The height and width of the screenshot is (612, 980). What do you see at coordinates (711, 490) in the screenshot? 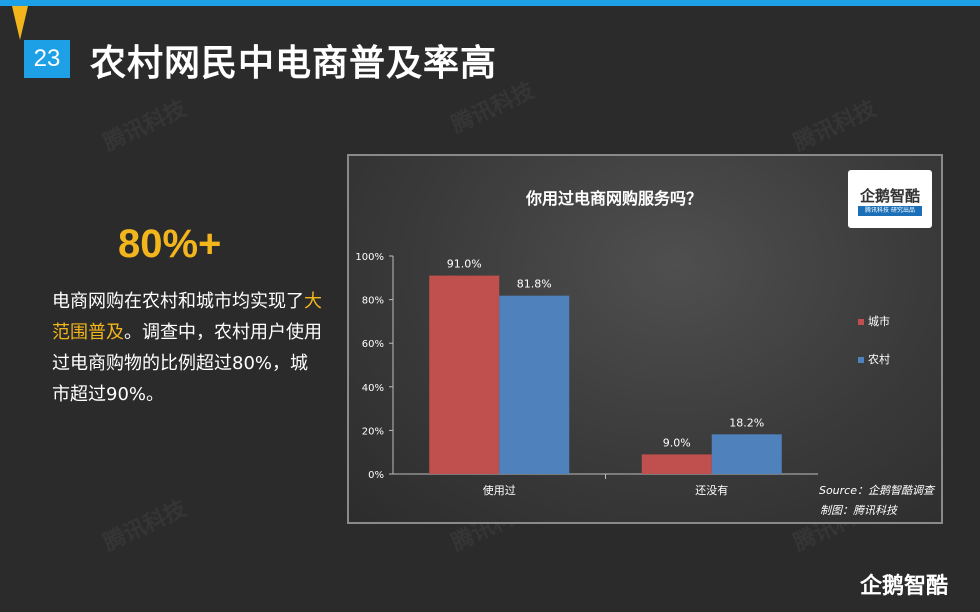
I see `x-tick-label: 还没有` at bounding box center [711, 490].